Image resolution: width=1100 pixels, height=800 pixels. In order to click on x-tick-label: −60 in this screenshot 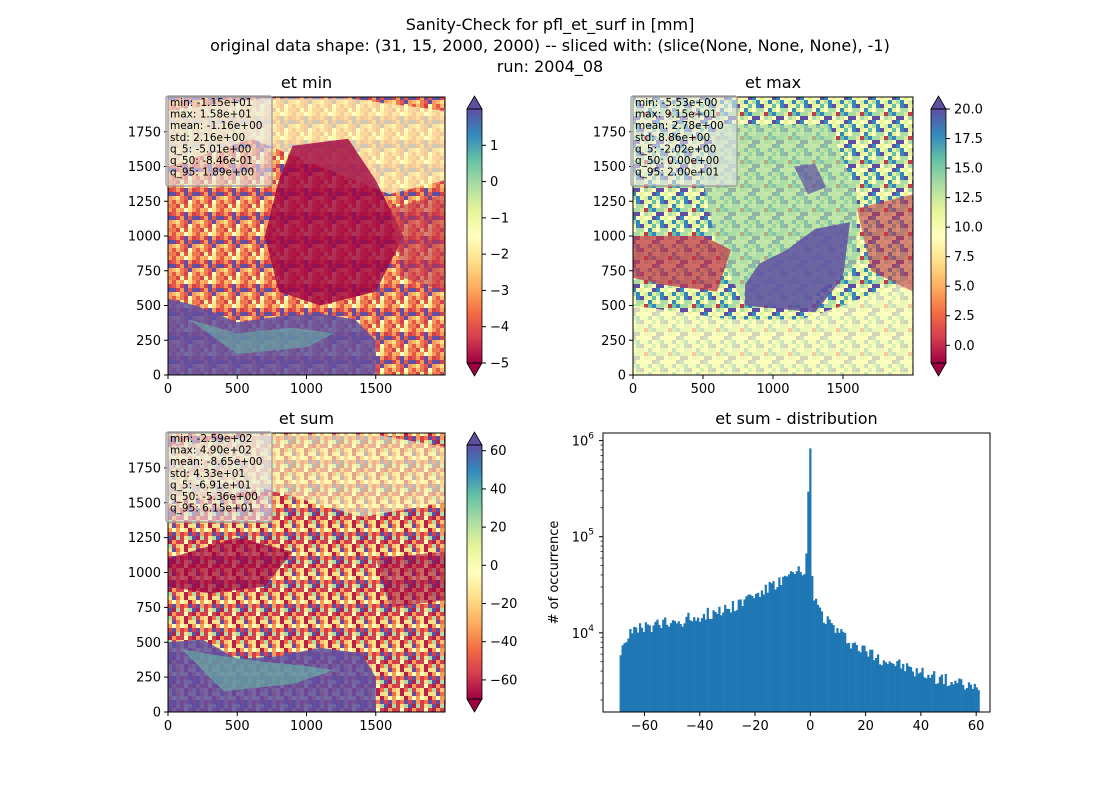, I will do `click(644, 726)`.